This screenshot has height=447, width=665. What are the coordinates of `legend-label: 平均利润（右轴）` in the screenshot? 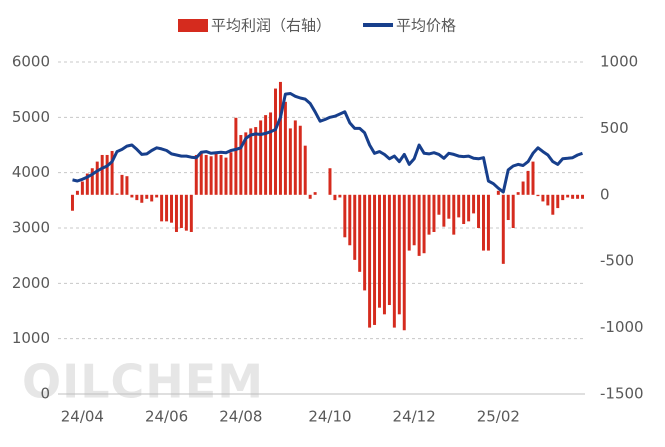 It's located at (271, 26).